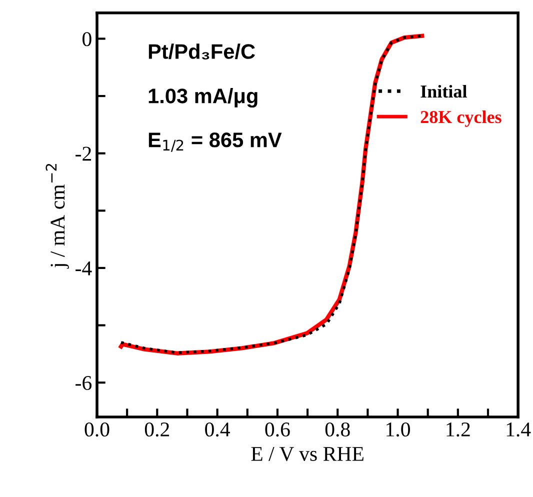 Image resolution: width=533 pixels, height=497 pixels. What do you see at coordinates (337, 429) in the screenshot?
I see `x-tick-label: 0.8` at bounding box center [337, 429].